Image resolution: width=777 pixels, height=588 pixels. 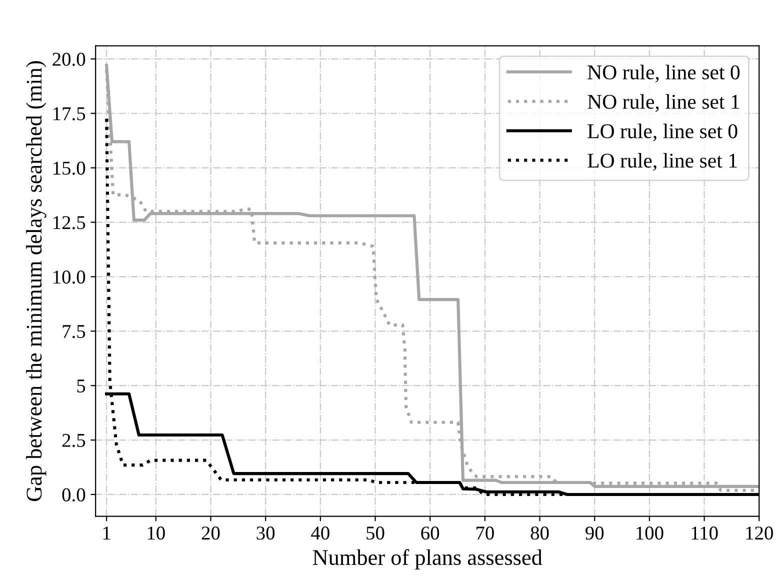 What do you see at coordinates (70, 113) in the screenshot?
I see `y-tick-label: 17.5` at bounding box center [70, 113].